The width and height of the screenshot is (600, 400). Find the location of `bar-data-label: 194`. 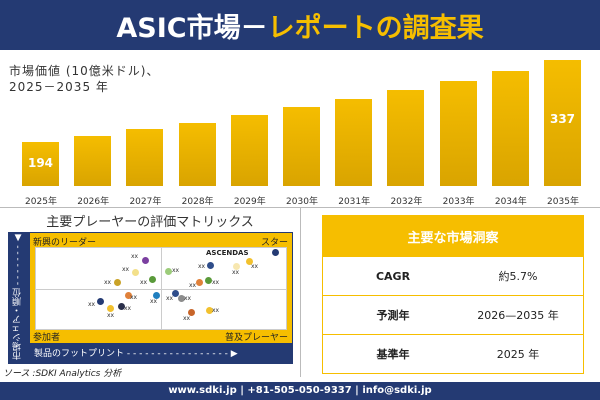

bar-data-label: 194 is located at coordinates (40, 163).